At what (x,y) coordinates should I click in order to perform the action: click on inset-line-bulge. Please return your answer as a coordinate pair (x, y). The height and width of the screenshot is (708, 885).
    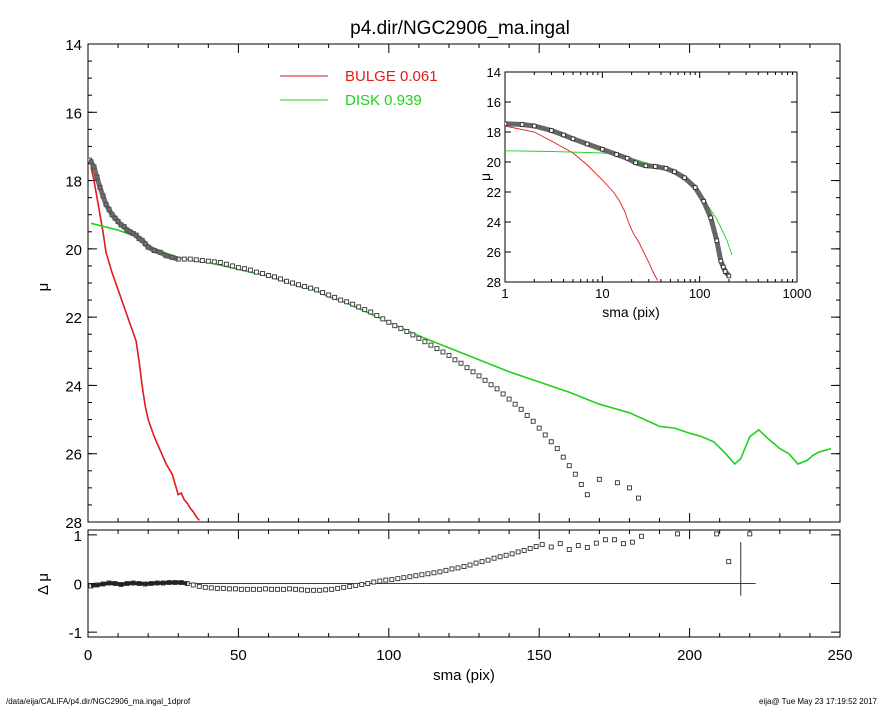
    Looking at the image, I should click on (581, 203).